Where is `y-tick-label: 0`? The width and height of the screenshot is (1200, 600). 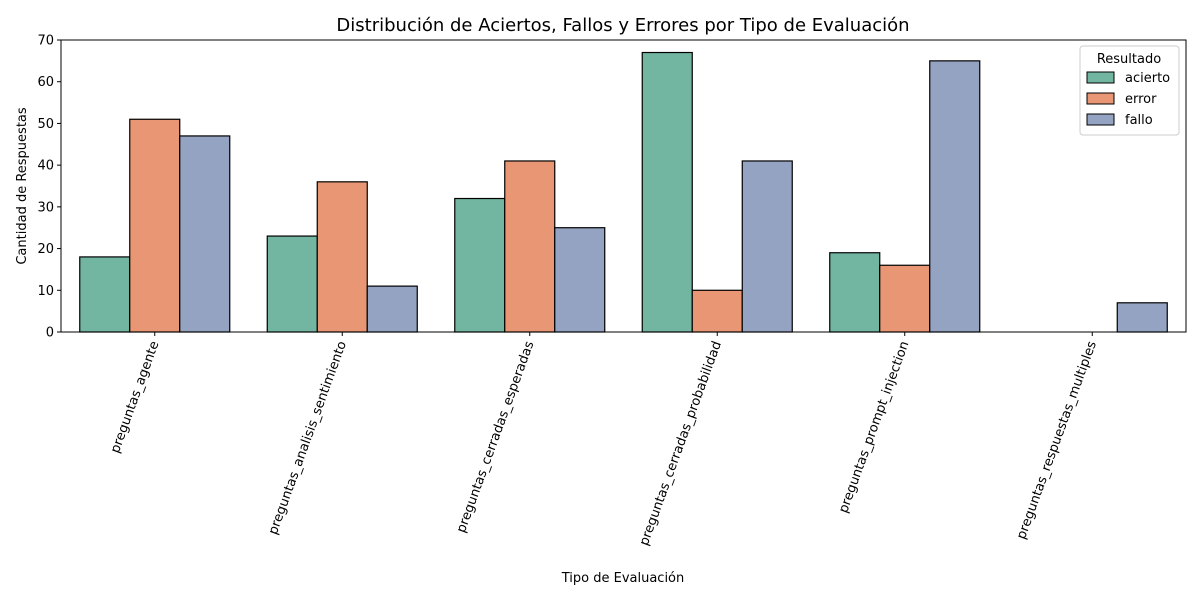
y-tick-label: 0 is located at coordinates (50, 333).